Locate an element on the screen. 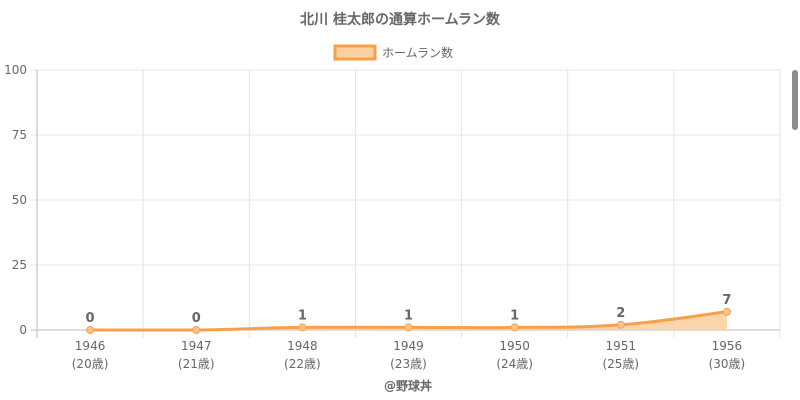 The width and height of the screenshot is (800, 400). scrollbar-thumb is located at coordinates (795, 100).